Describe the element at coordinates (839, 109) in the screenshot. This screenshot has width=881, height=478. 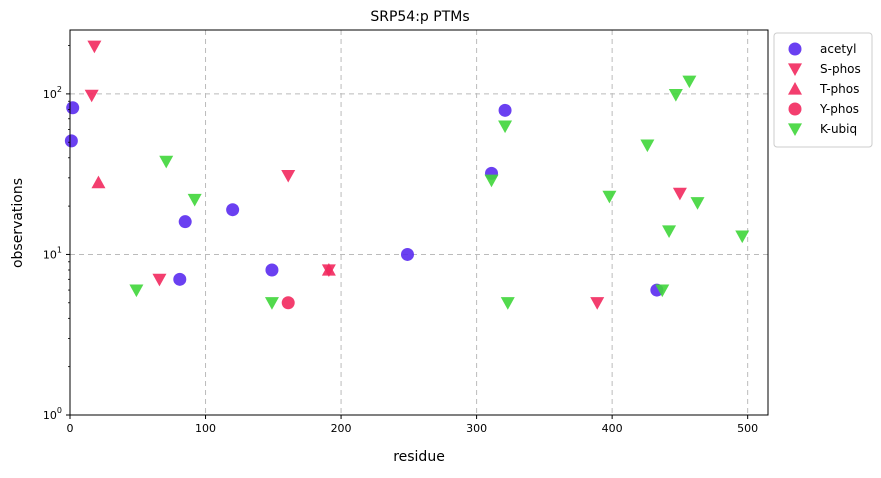
I see `legend-label: Y-phos` at that location.